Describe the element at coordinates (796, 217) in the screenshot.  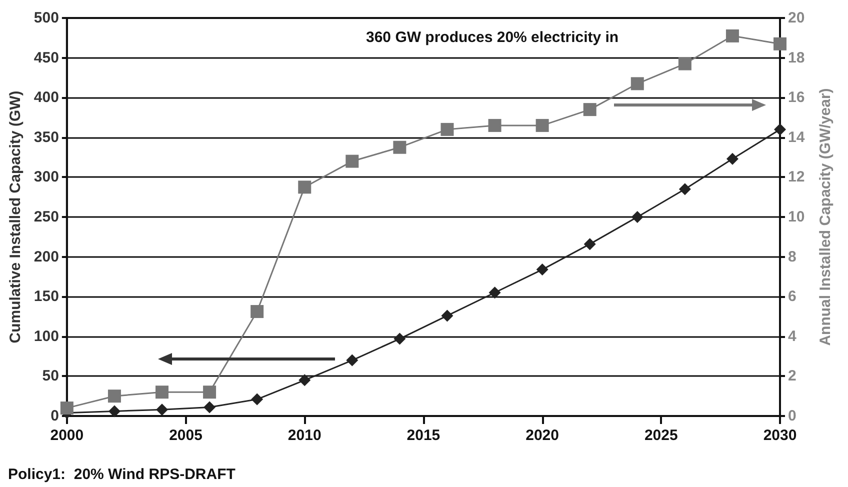
I see `y2-tick-label: 10` at that location.